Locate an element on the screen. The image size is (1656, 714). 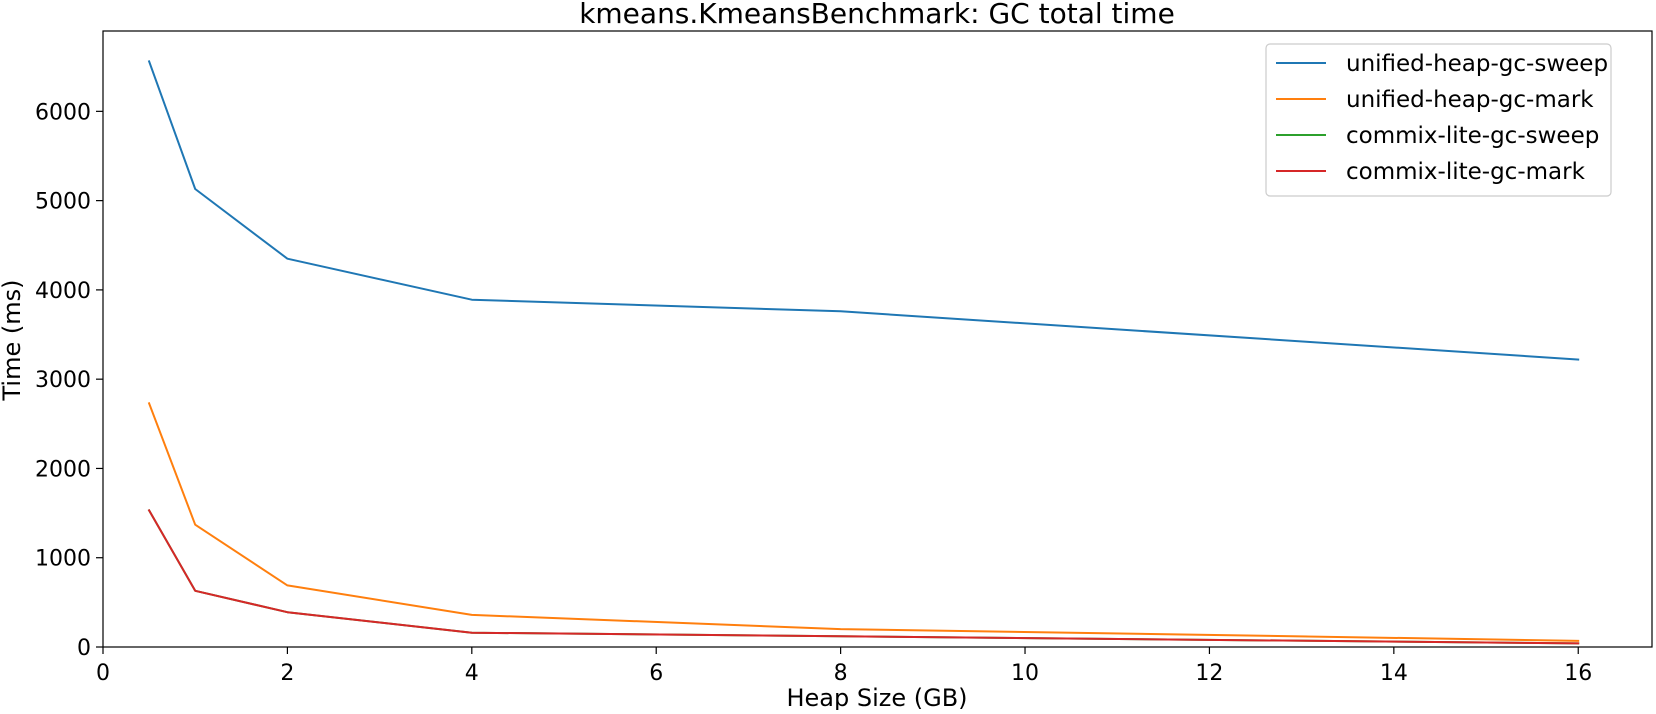
x-tick-label: 6 is located at coordinates (656, 673).